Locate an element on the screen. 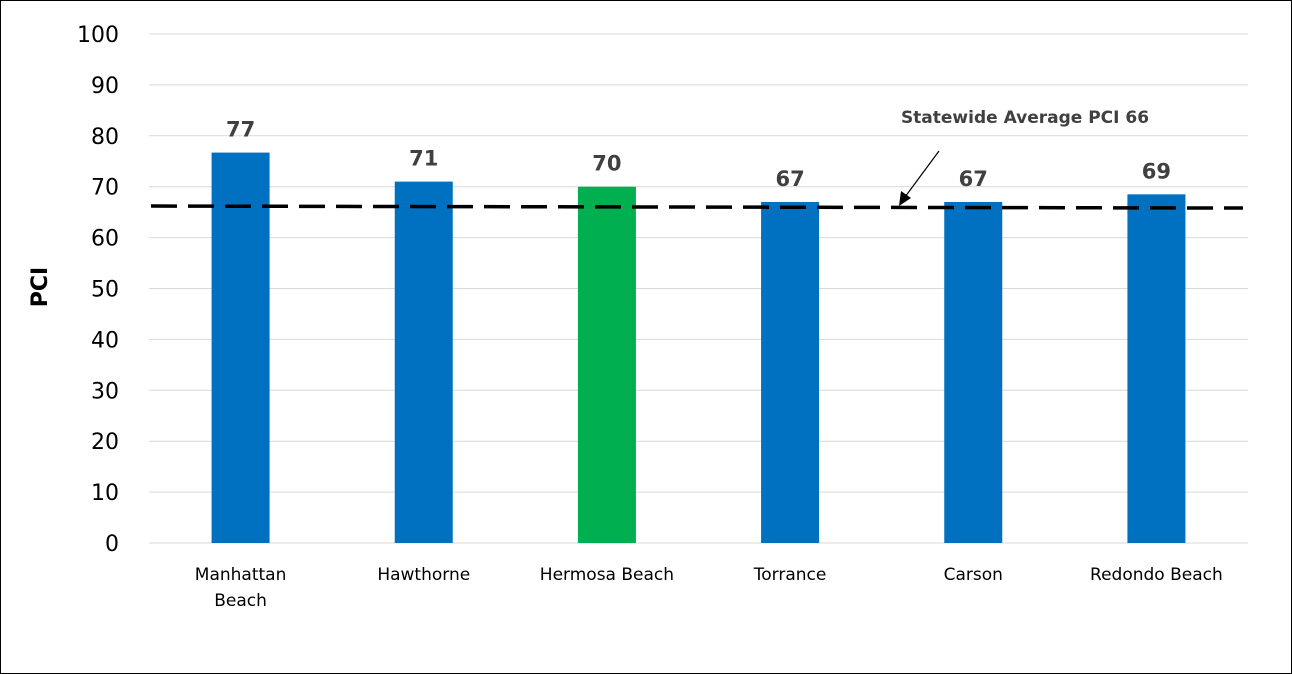  y-axis-ticks: 0 10 20 30 40 50 60 70 80 90 100 is located at coordinates (98, 290).